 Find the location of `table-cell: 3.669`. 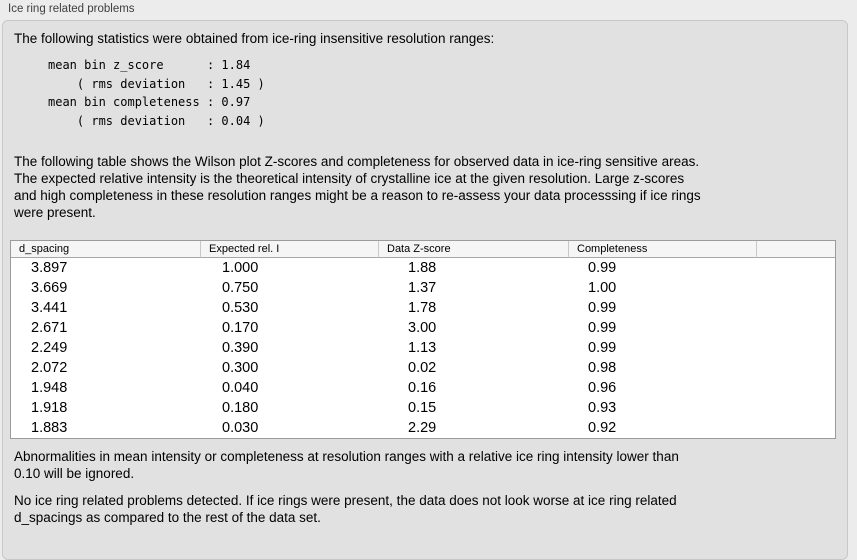

table-cell: 3.669 is located at coordinates (49, 288).